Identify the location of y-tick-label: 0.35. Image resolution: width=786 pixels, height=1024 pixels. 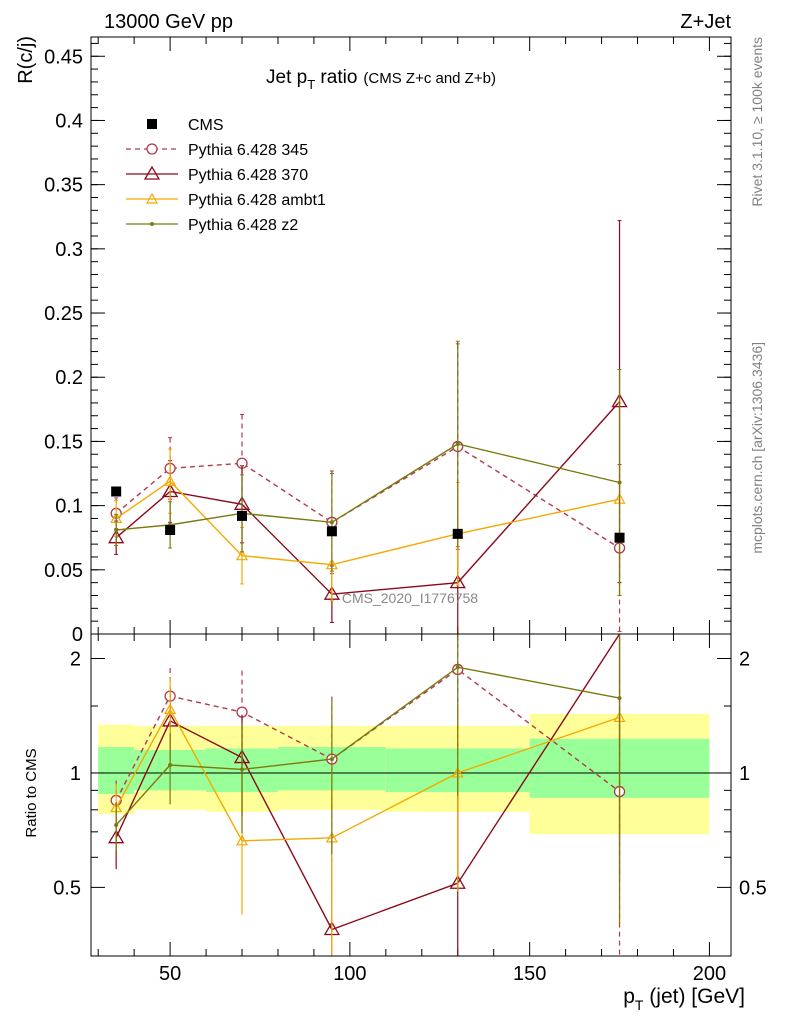
(63, 186).